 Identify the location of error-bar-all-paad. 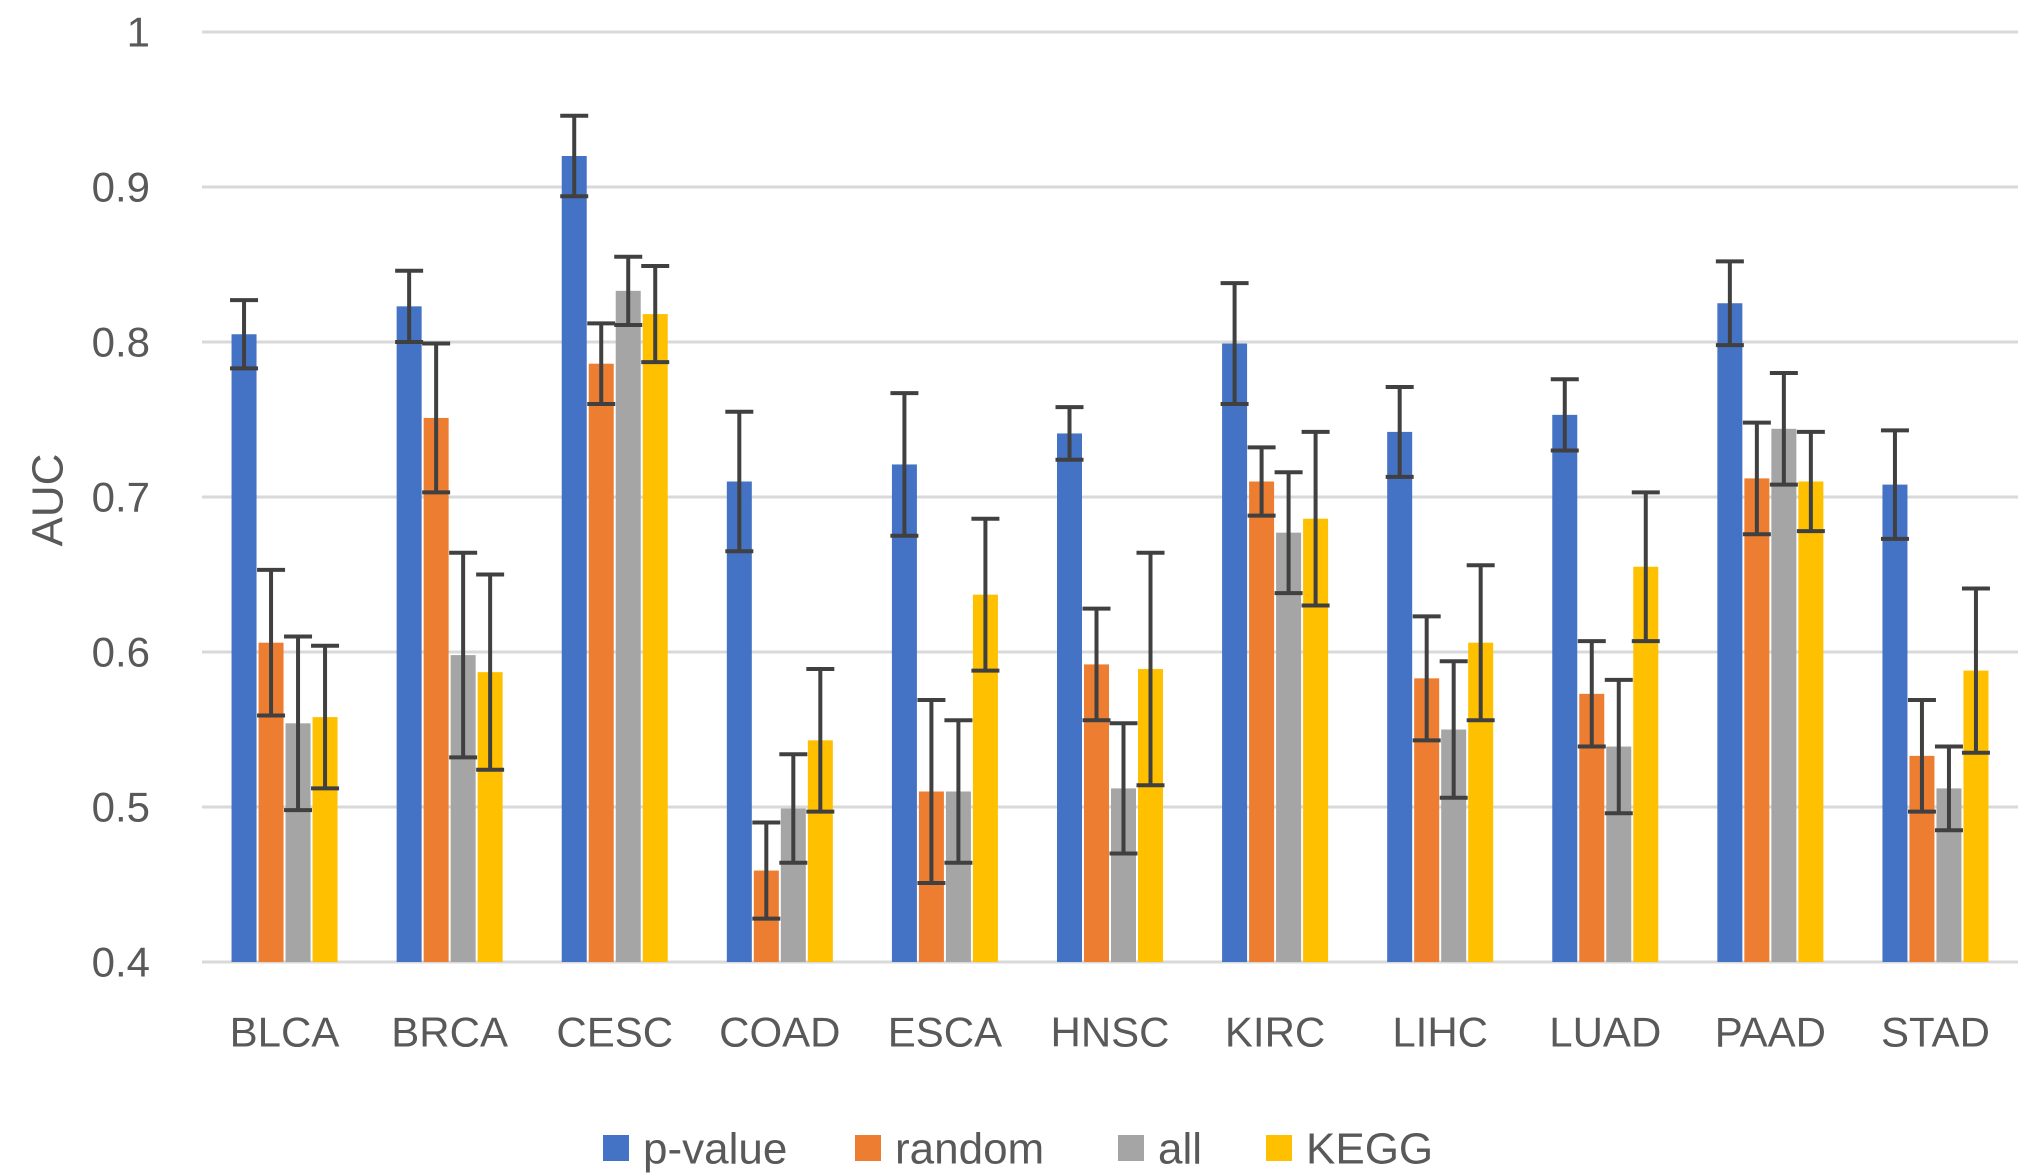
(1783, 429).